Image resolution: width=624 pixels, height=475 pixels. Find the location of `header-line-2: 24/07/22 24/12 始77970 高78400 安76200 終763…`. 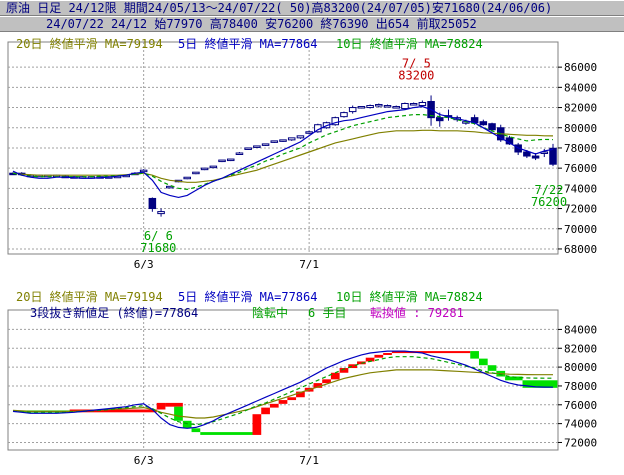

header-line-2: 24/07/22 24/12 始77970 高78400 安76200 終763… is located at coordinates (312, 24).